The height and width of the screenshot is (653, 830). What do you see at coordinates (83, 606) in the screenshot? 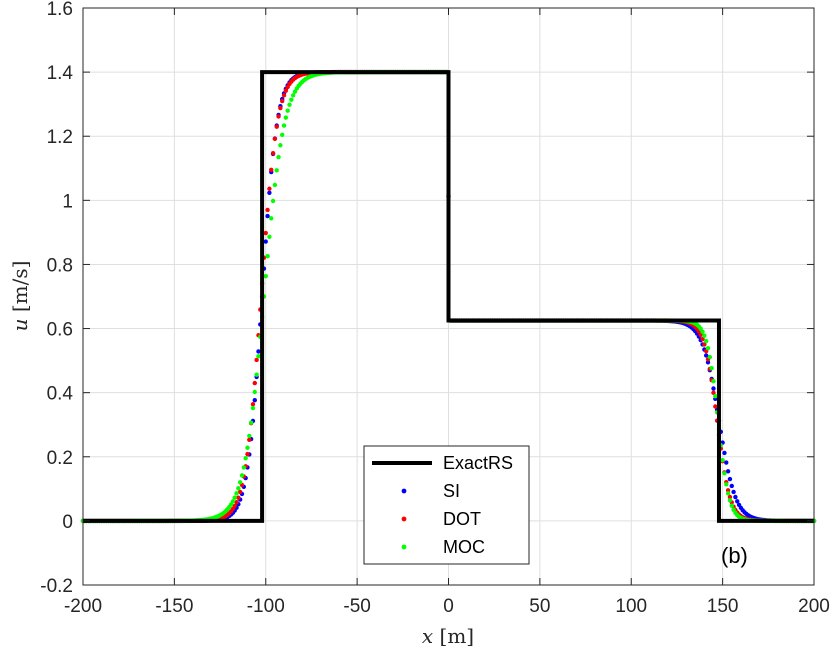
I see `x-tick-label: -200` at bounding box center [83, 606].